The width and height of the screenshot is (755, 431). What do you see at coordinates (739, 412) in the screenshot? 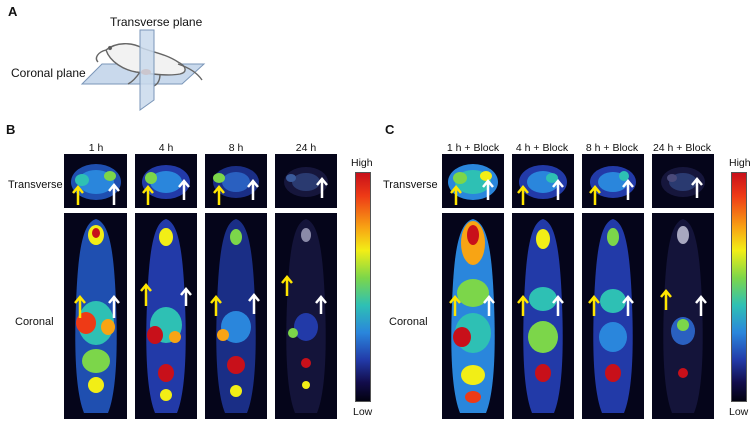
I see `scale-low-label-c: Low` at bounding box center [739, 412].